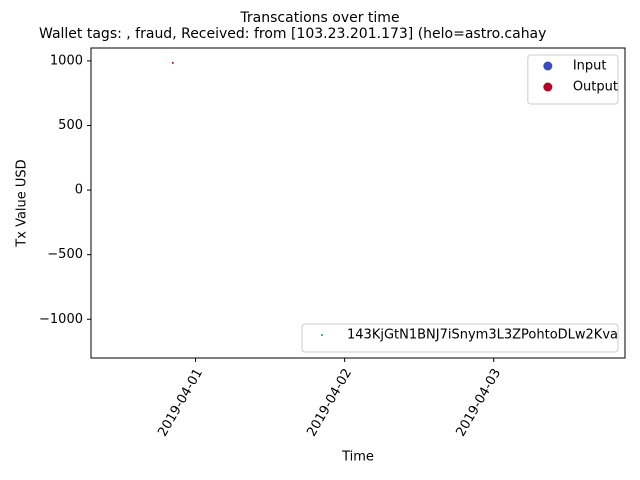 This screenshot has width=640, height=480. Describe the element at coordinates (70, 125) in the screenshot. I see `y-tick-label: 500` at that location.